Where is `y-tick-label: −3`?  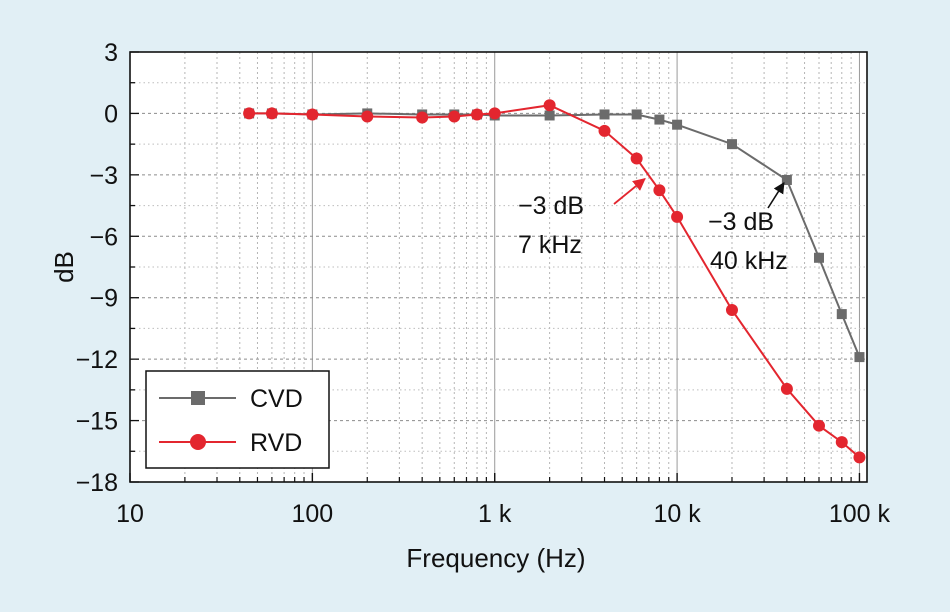
y-tick-label: −3 is located at coordinates (103, 176).